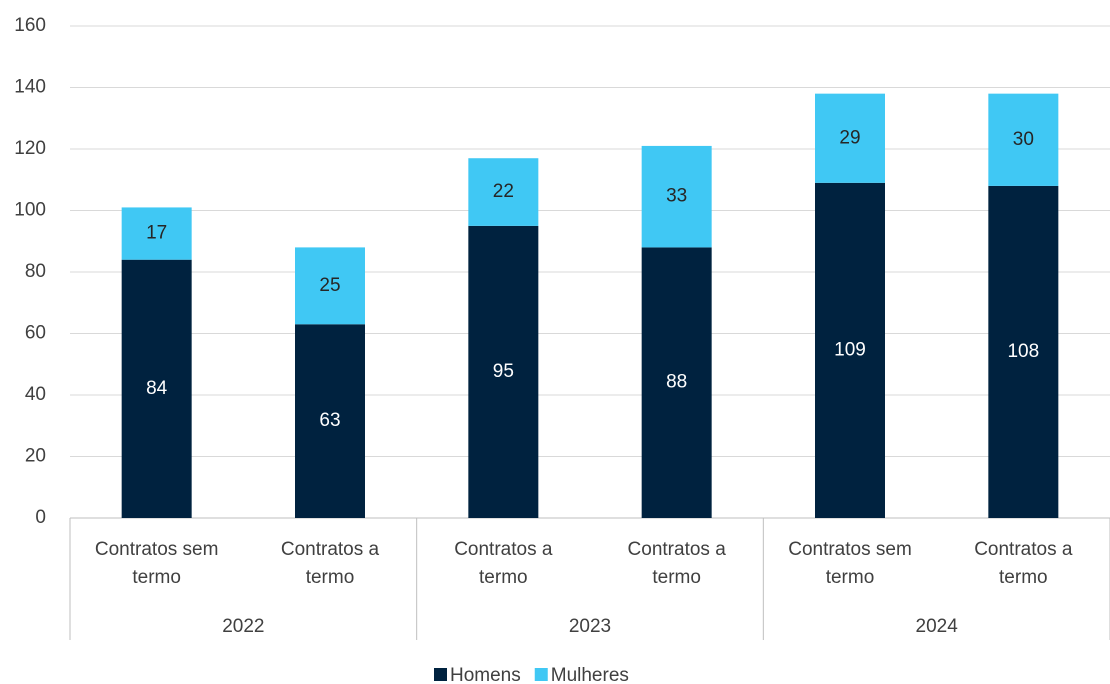  Describe the element at coordinates (35, 271) in the screenshot. I see `y-tick-label: 80` at that location.